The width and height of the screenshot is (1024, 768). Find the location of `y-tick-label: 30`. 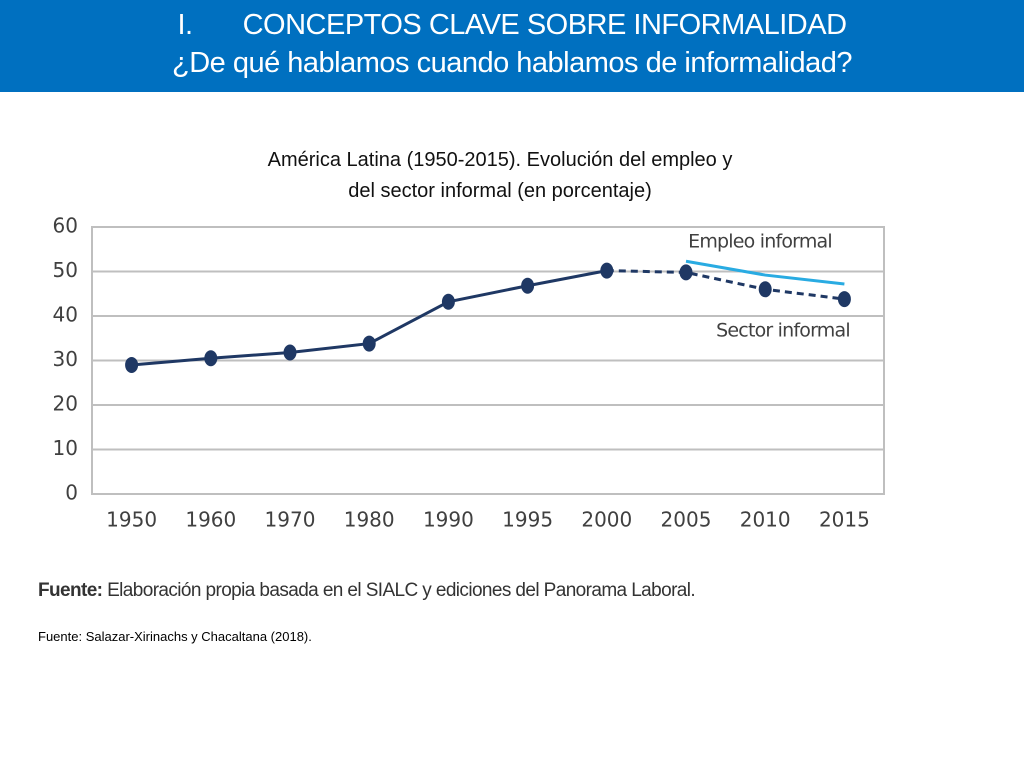

y-tick-label: 30 is located at coordinates (65, 359).